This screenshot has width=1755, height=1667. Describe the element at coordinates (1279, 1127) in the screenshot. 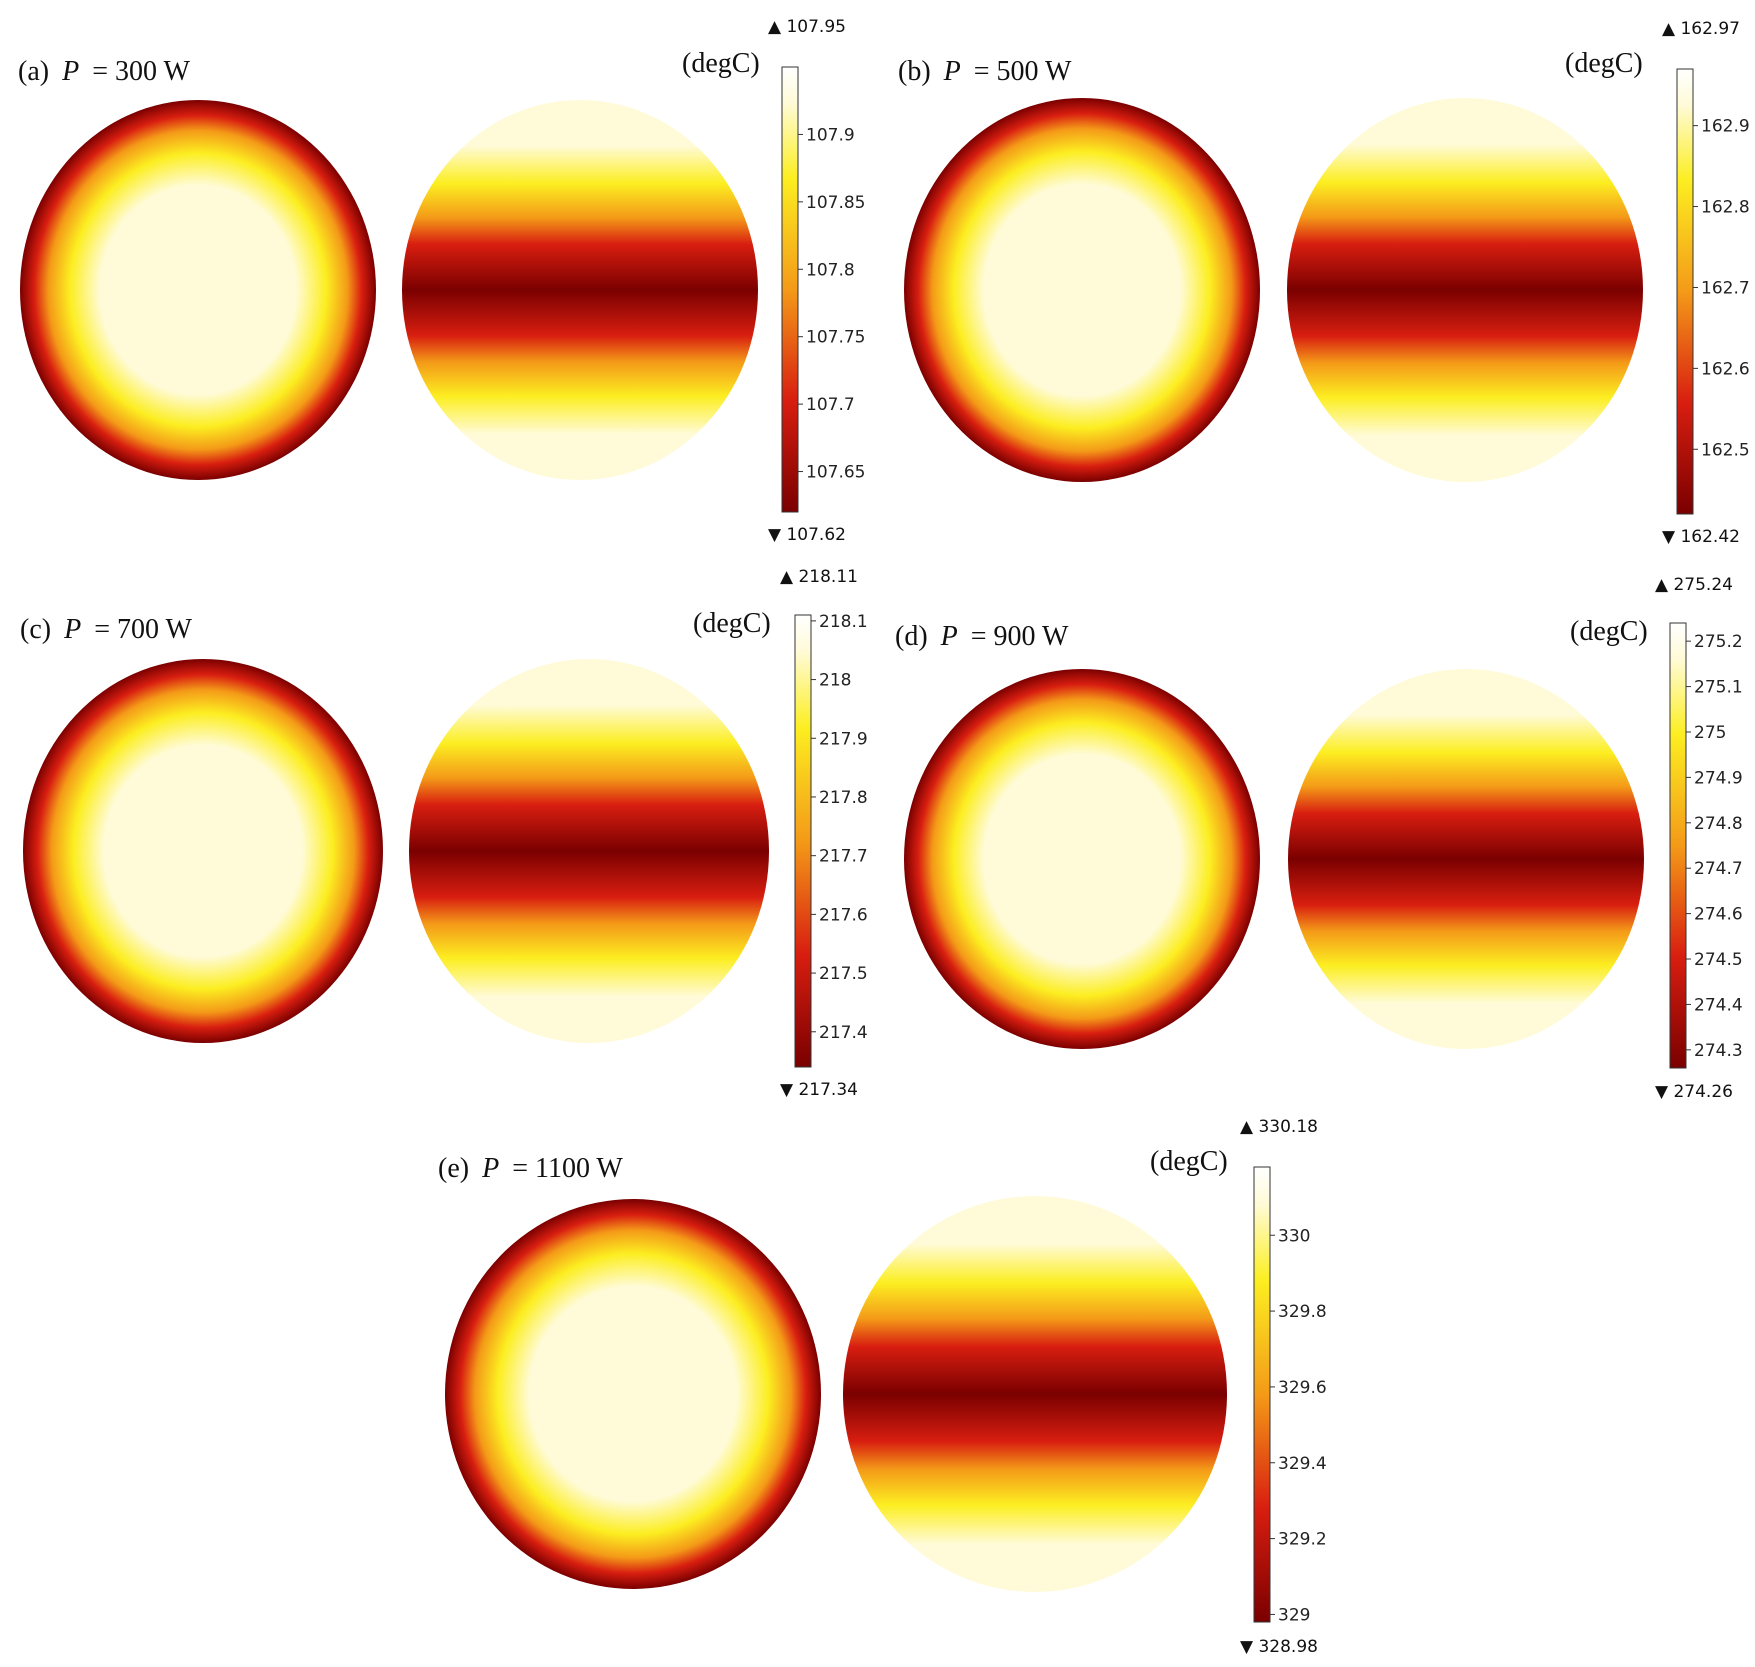

I see `max-label: ▲ 330.18` at that location.